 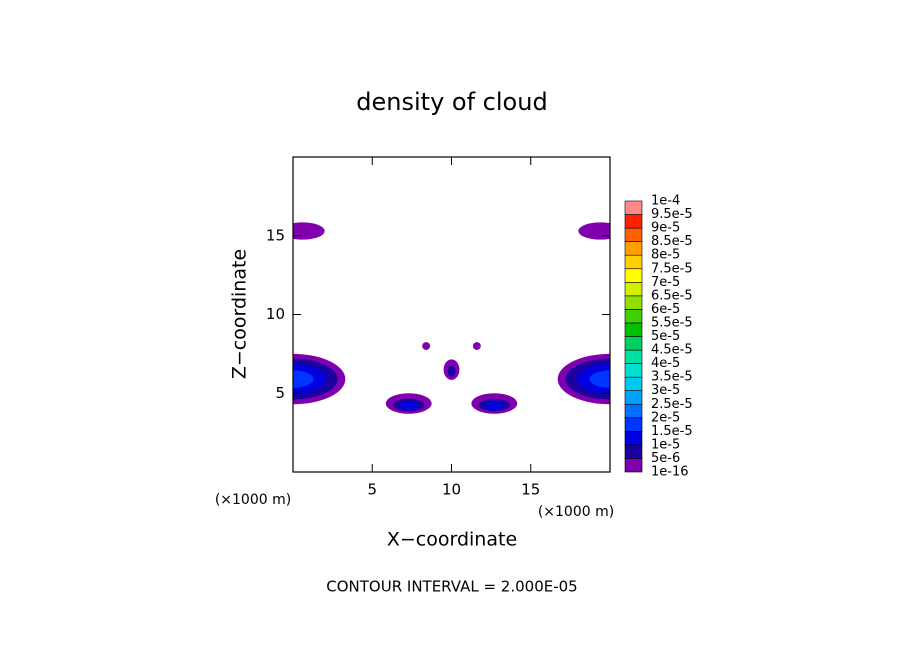 What do you see at coordinates (665, 363) in the screenshot?
I see `colorbar-label: 4e-5` at bounding box center [665, 363].